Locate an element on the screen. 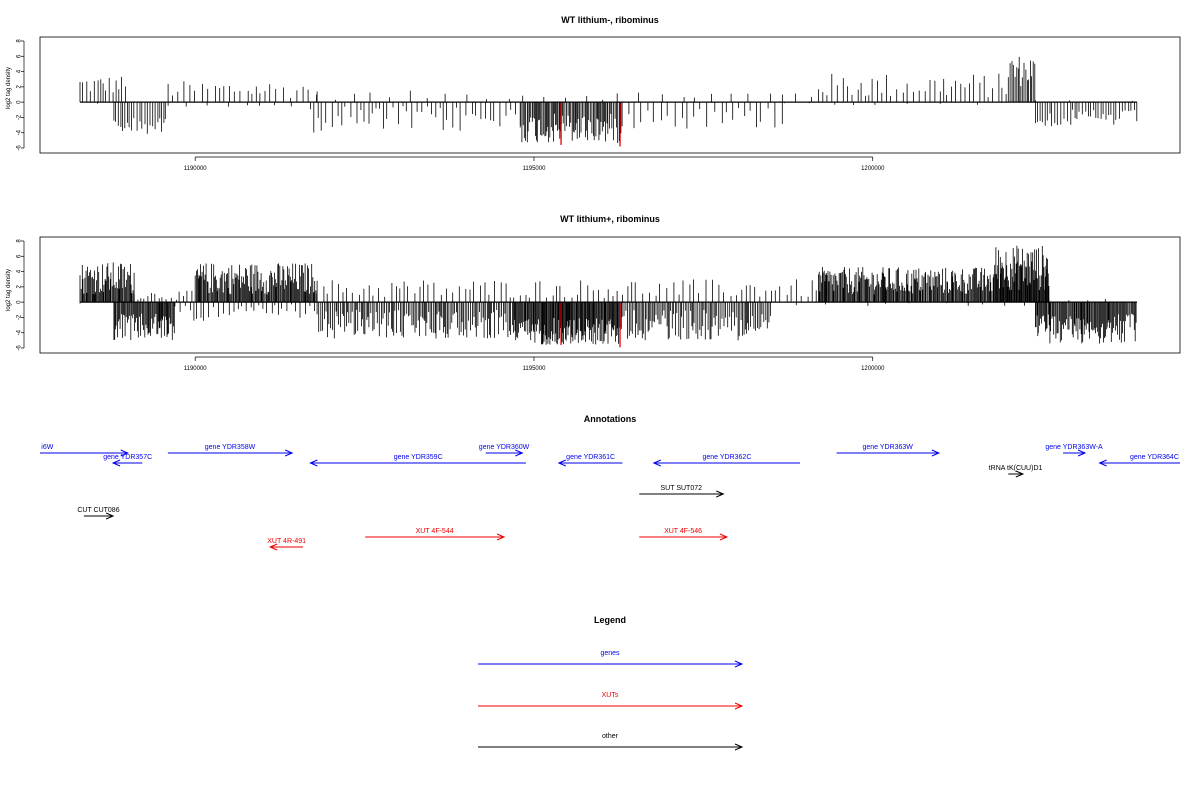 This screenshot has width=1200, height=800. feature-label: gene YDR361C is located at coordinates (590, 457).